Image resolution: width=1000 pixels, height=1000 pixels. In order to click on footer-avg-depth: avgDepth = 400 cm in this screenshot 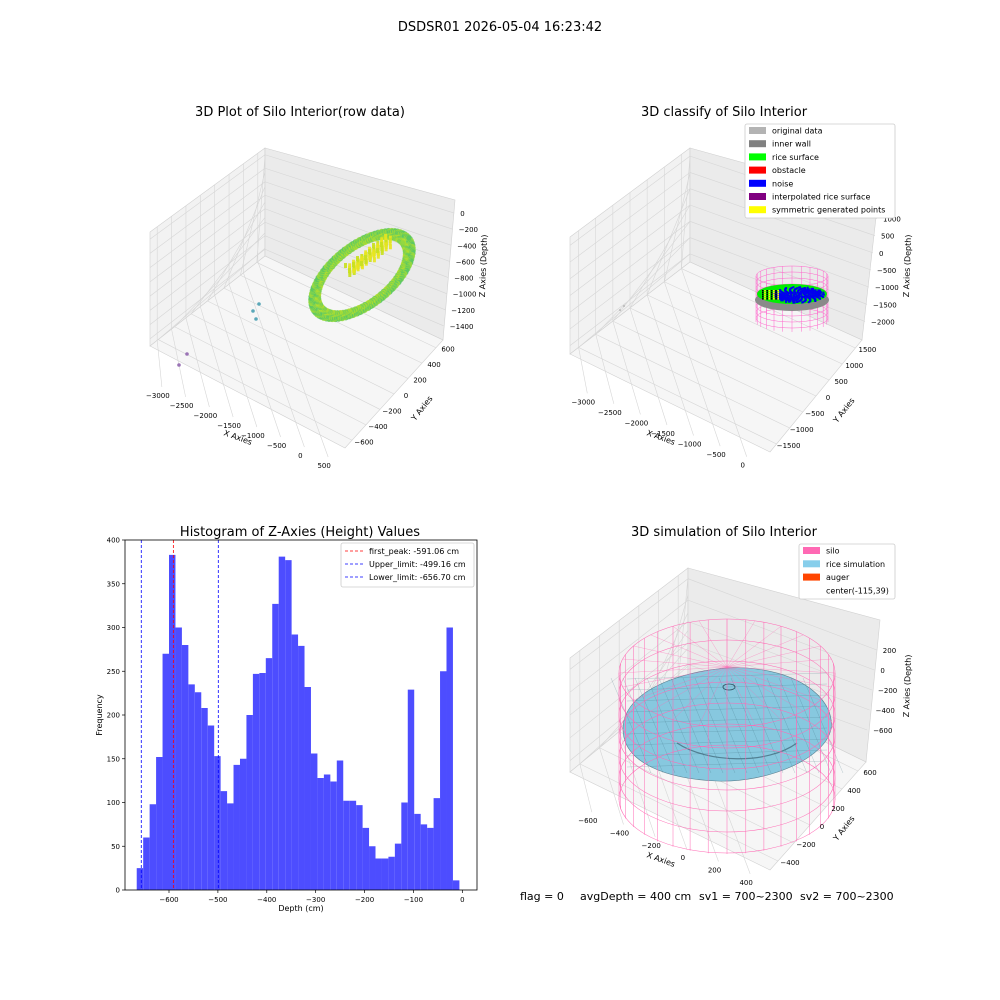, I will do `click(635, 896)`.